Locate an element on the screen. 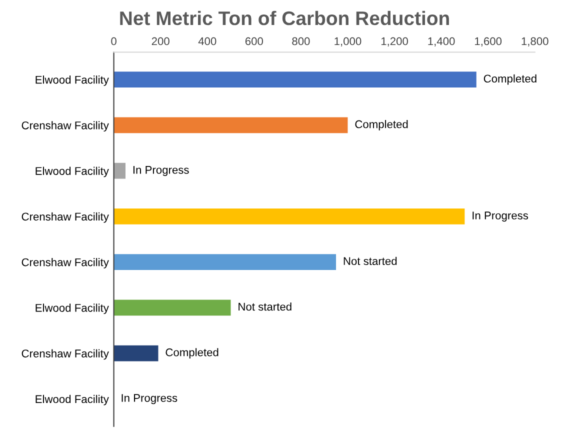 The height and width of the screenshot is (435, 569). x-tick-label: 1,400 is located at coordinates (441, 41).